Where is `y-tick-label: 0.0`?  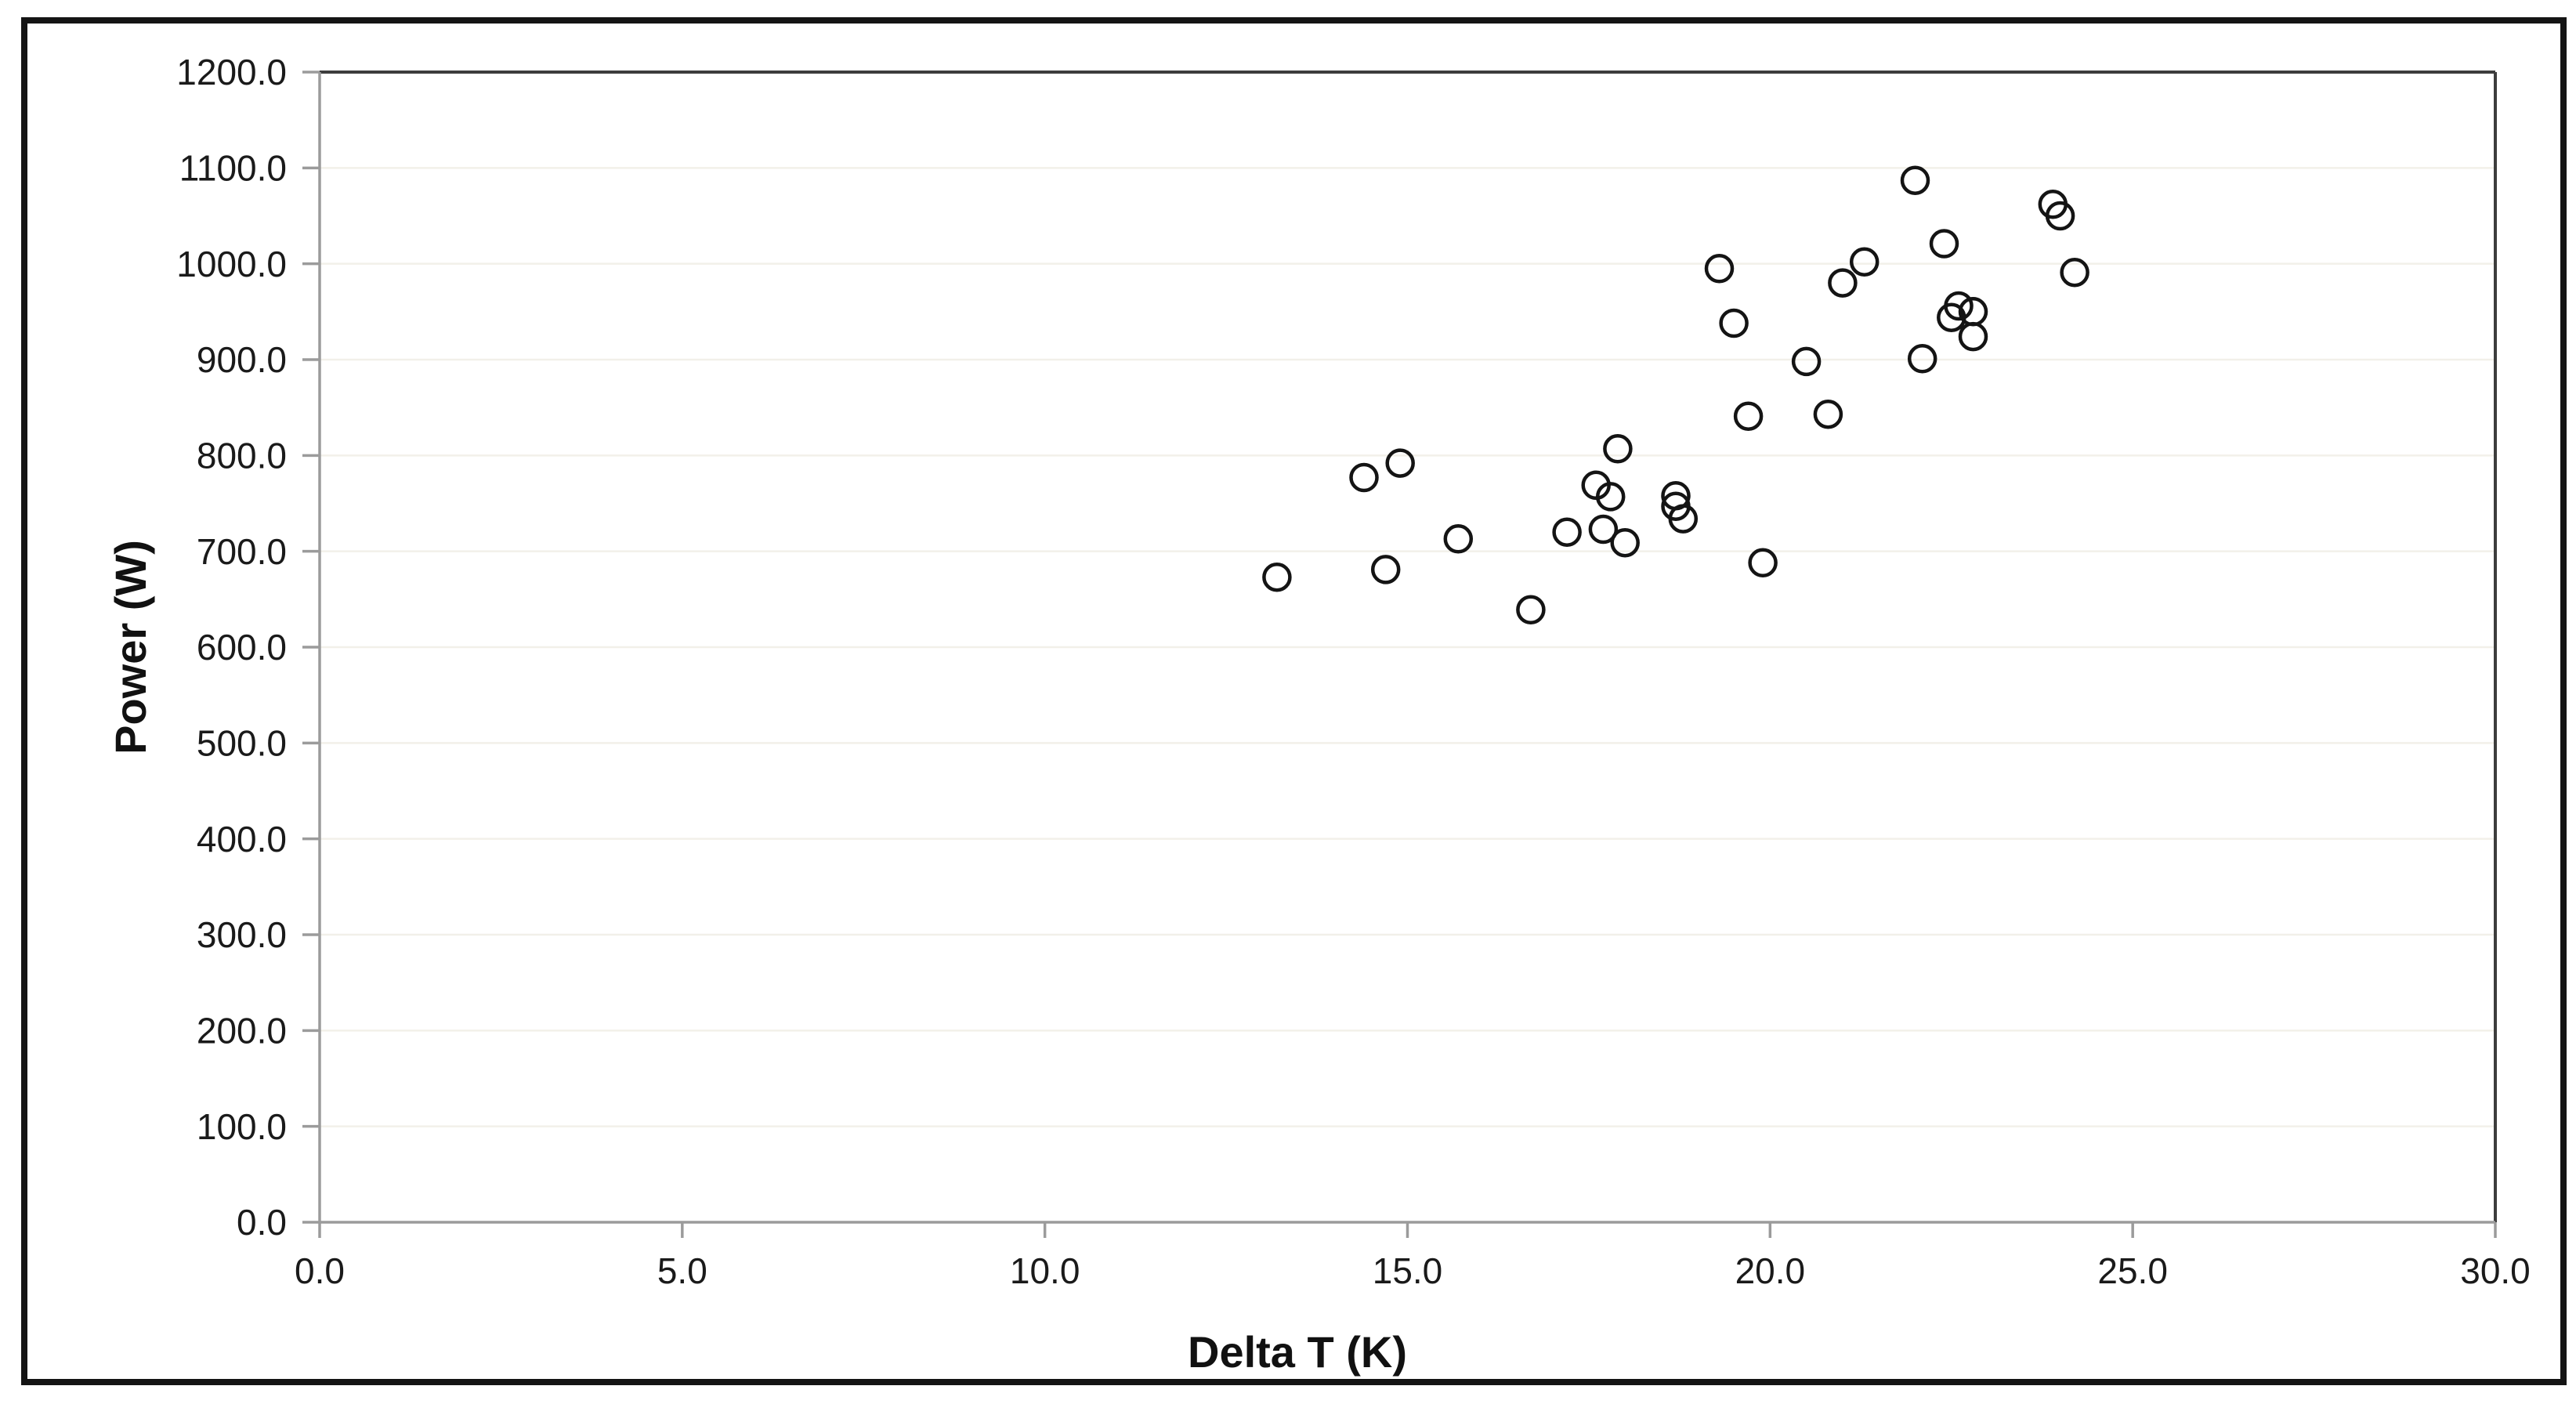
y-tick-label: 0.0 is located at coordinates (262, 1222).